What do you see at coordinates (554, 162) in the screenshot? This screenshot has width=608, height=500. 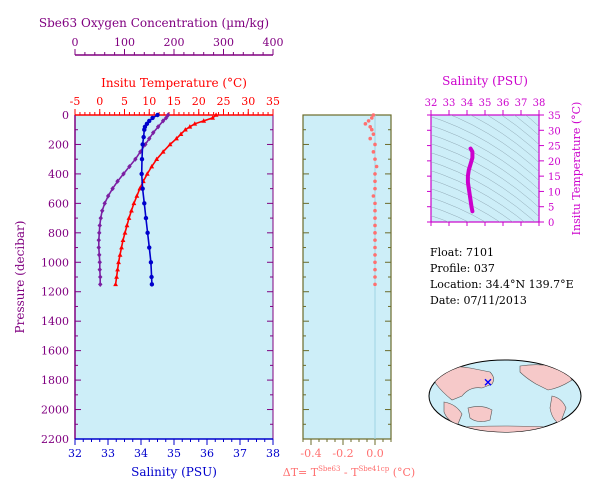 I see `ts-temperature-tick-label: 20` at bounding box center [554, 162].